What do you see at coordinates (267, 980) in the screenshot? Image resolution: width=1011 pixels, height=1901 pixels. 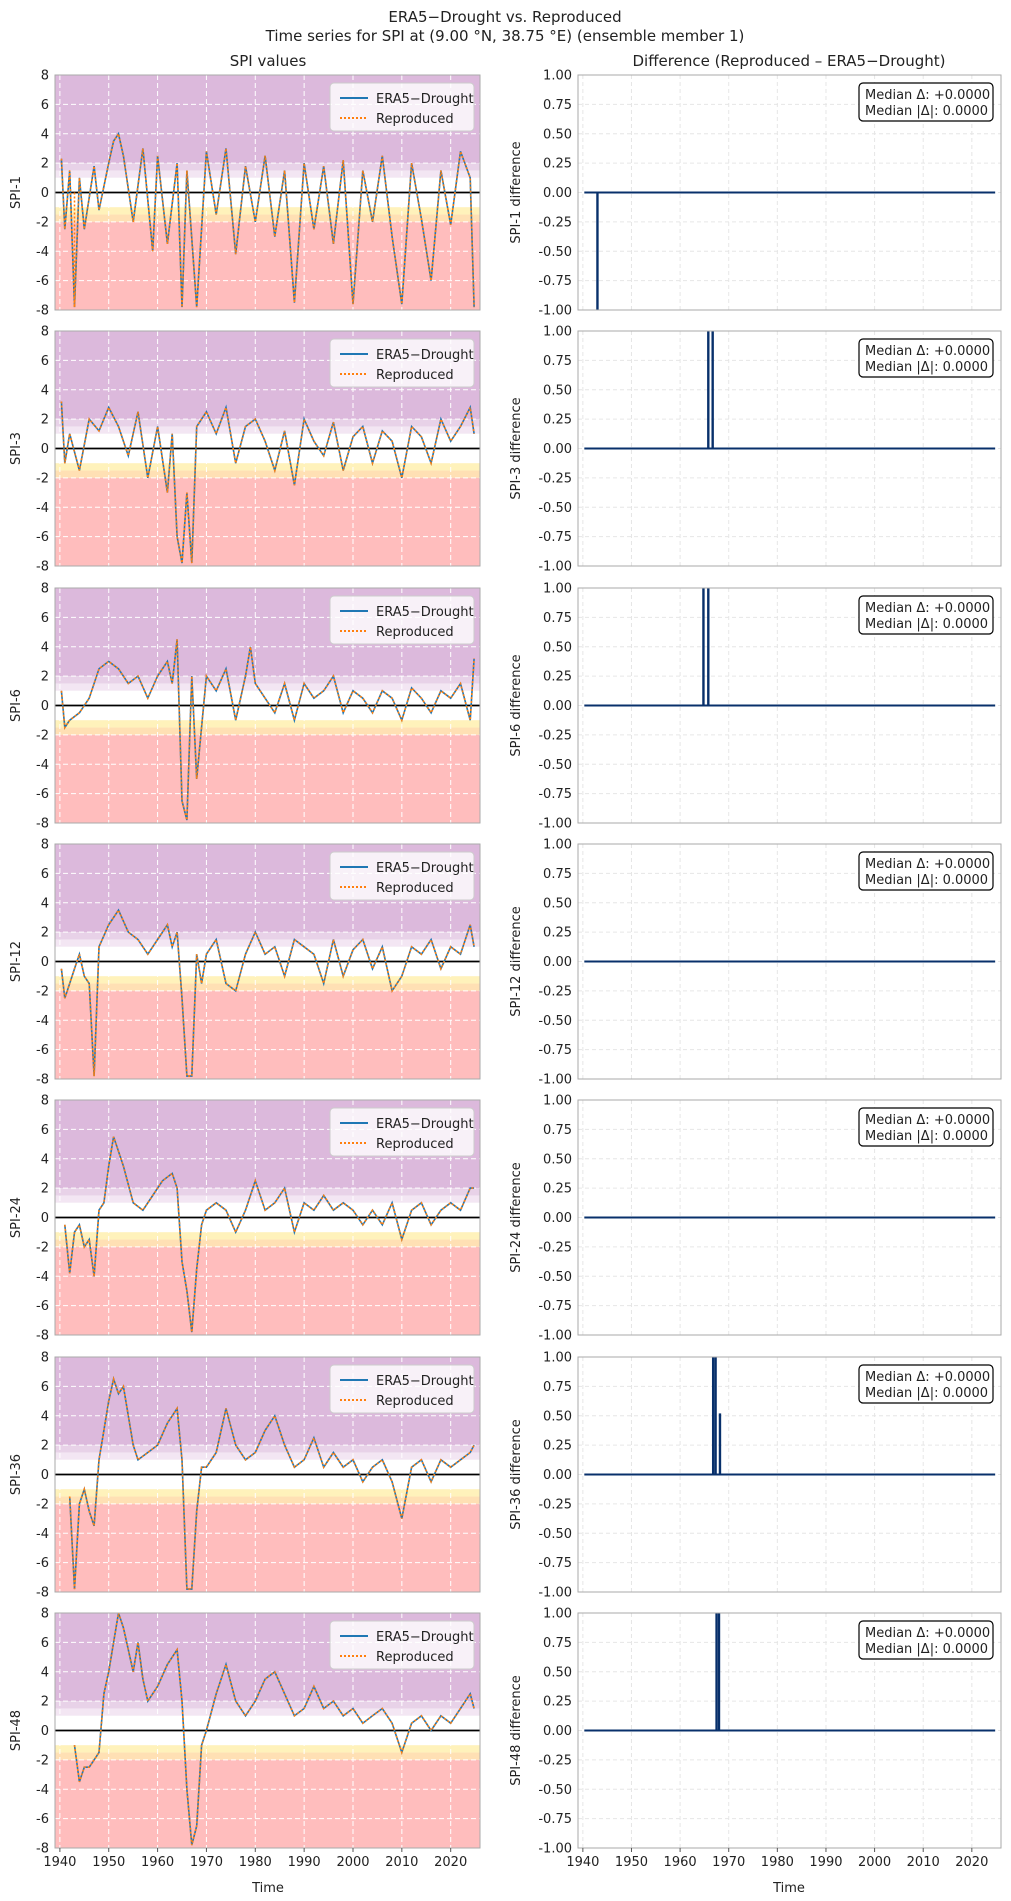 I see `band-mild-drought` at bounding box center [267, 980].